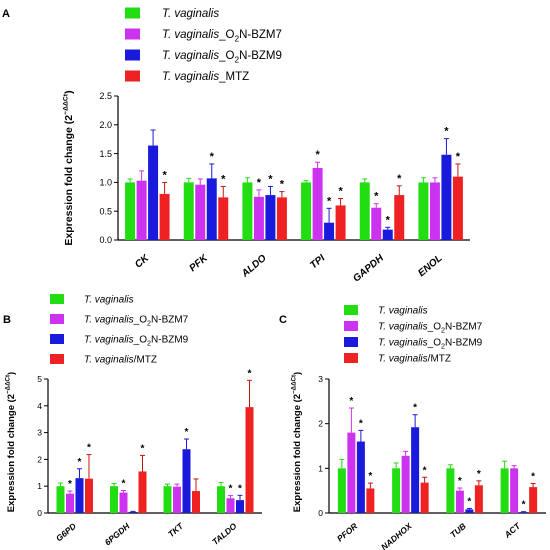  What do you see at coordinates (320, 424) in the screenshot?
I see `y-tick-label: 2` at bounding box center [320, 424].